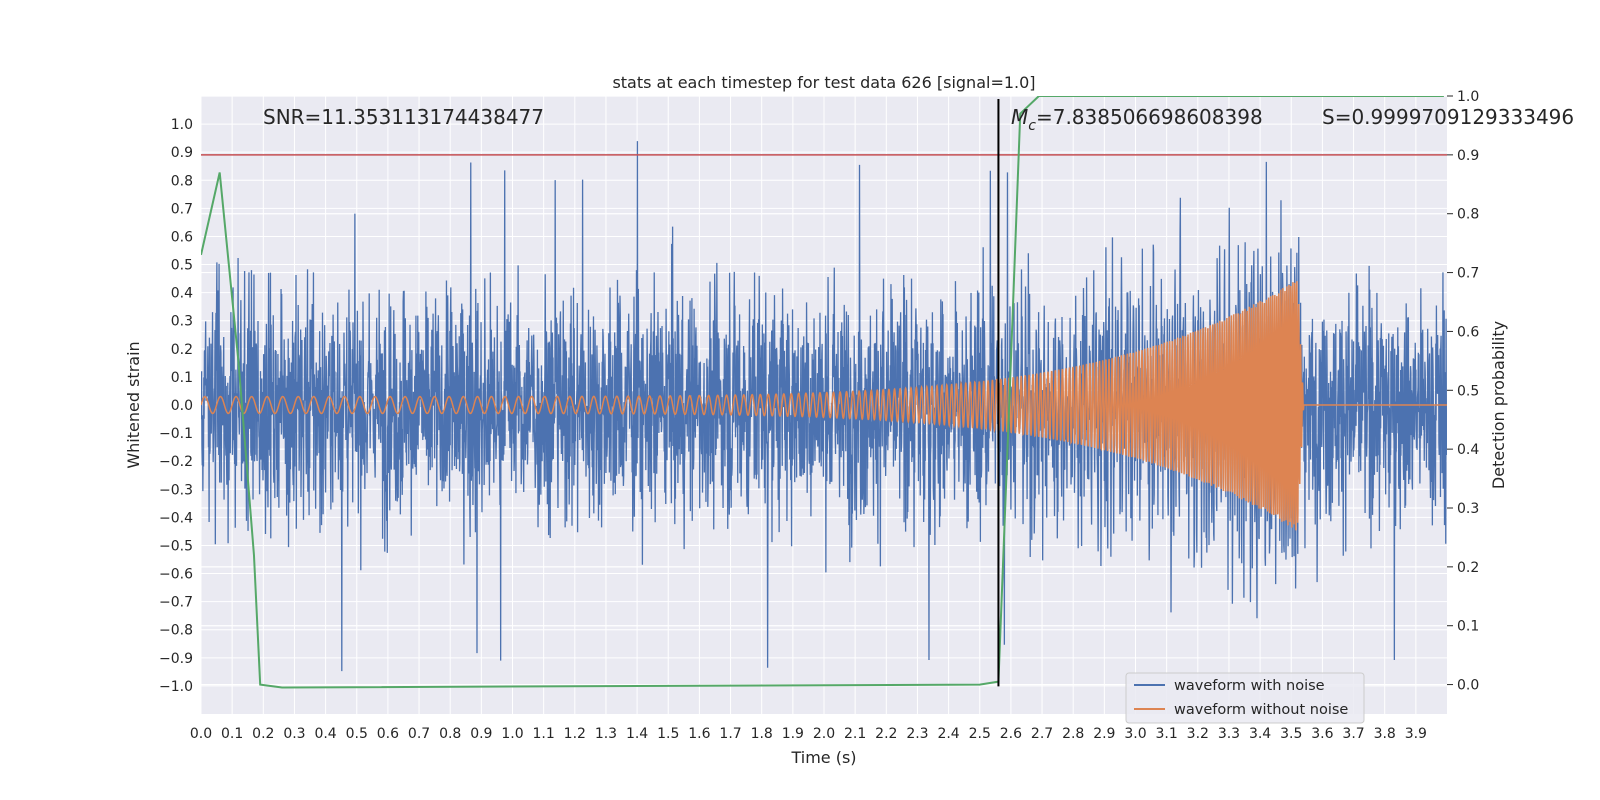  Describe the element at coordinates (201, 734) in the screenshot. I see `x-tick-label: 0.0` at that location.